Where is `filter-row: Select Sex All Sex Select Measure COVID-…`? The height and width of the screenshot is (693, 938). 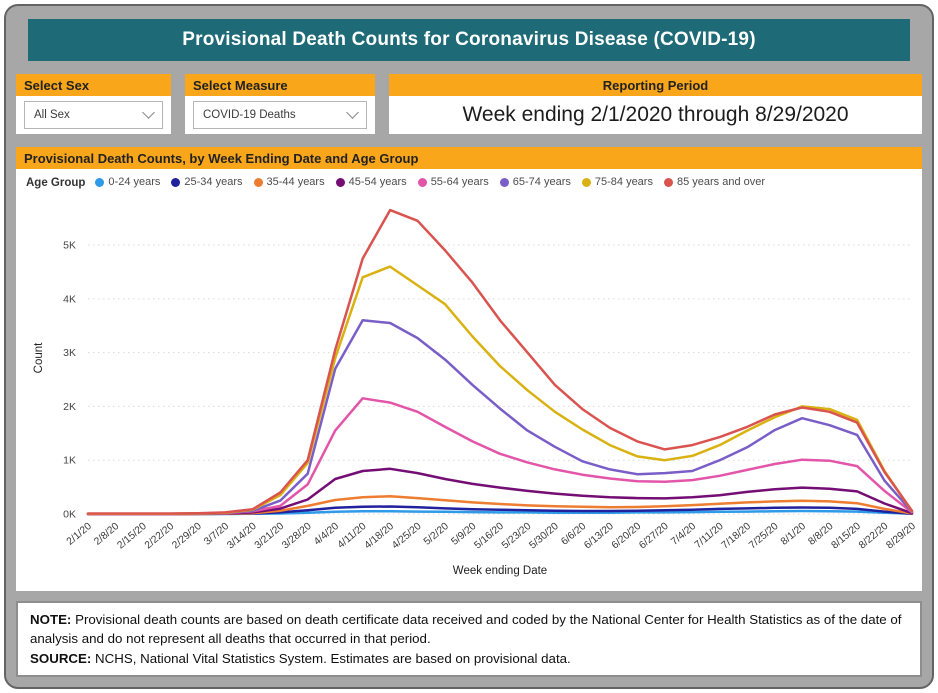 filter-row: Select Sex All Sex Select Measure COVID-… is located at coordinates (469, 104).